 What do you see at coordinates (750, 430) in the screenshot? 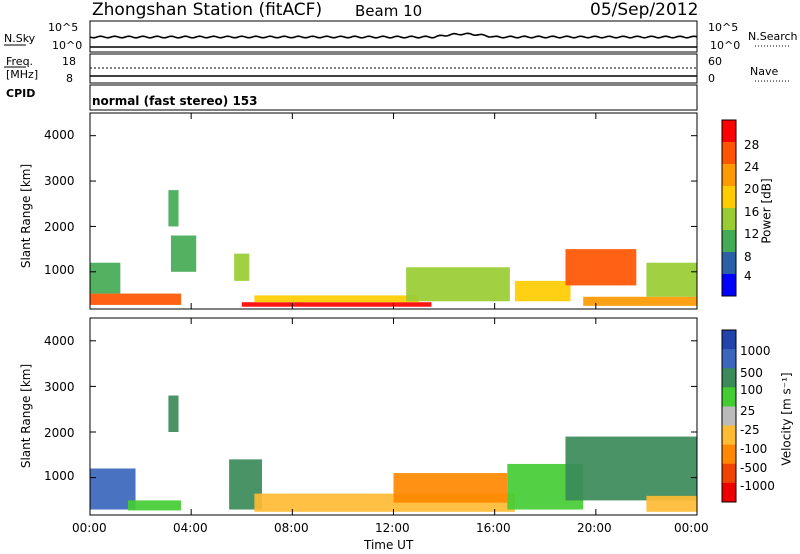
I see `velocity-cb-tick: -25` at bounding box center [750, 430].